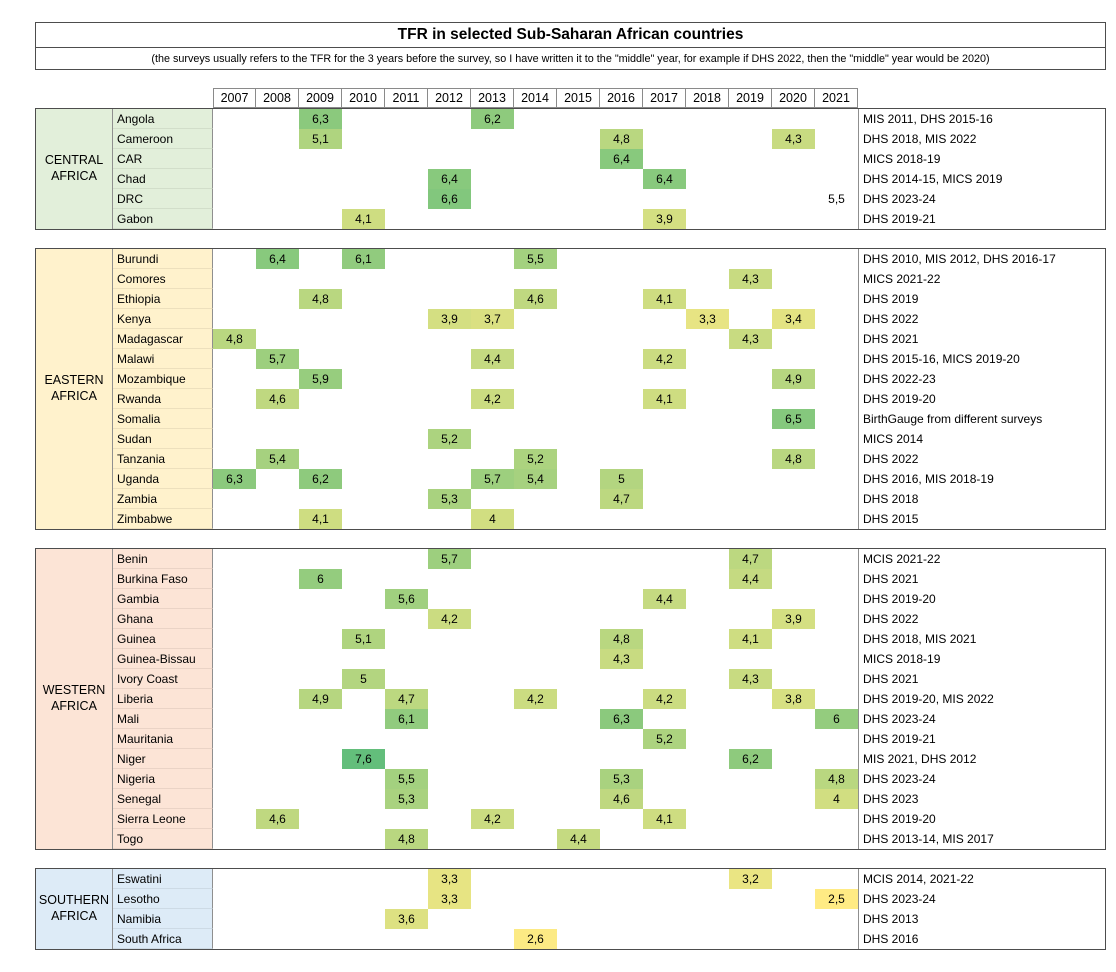 The width and height of the screenshot is (1116, 972). I want to click on survey-source: DHS 2019, so click(981, 299).